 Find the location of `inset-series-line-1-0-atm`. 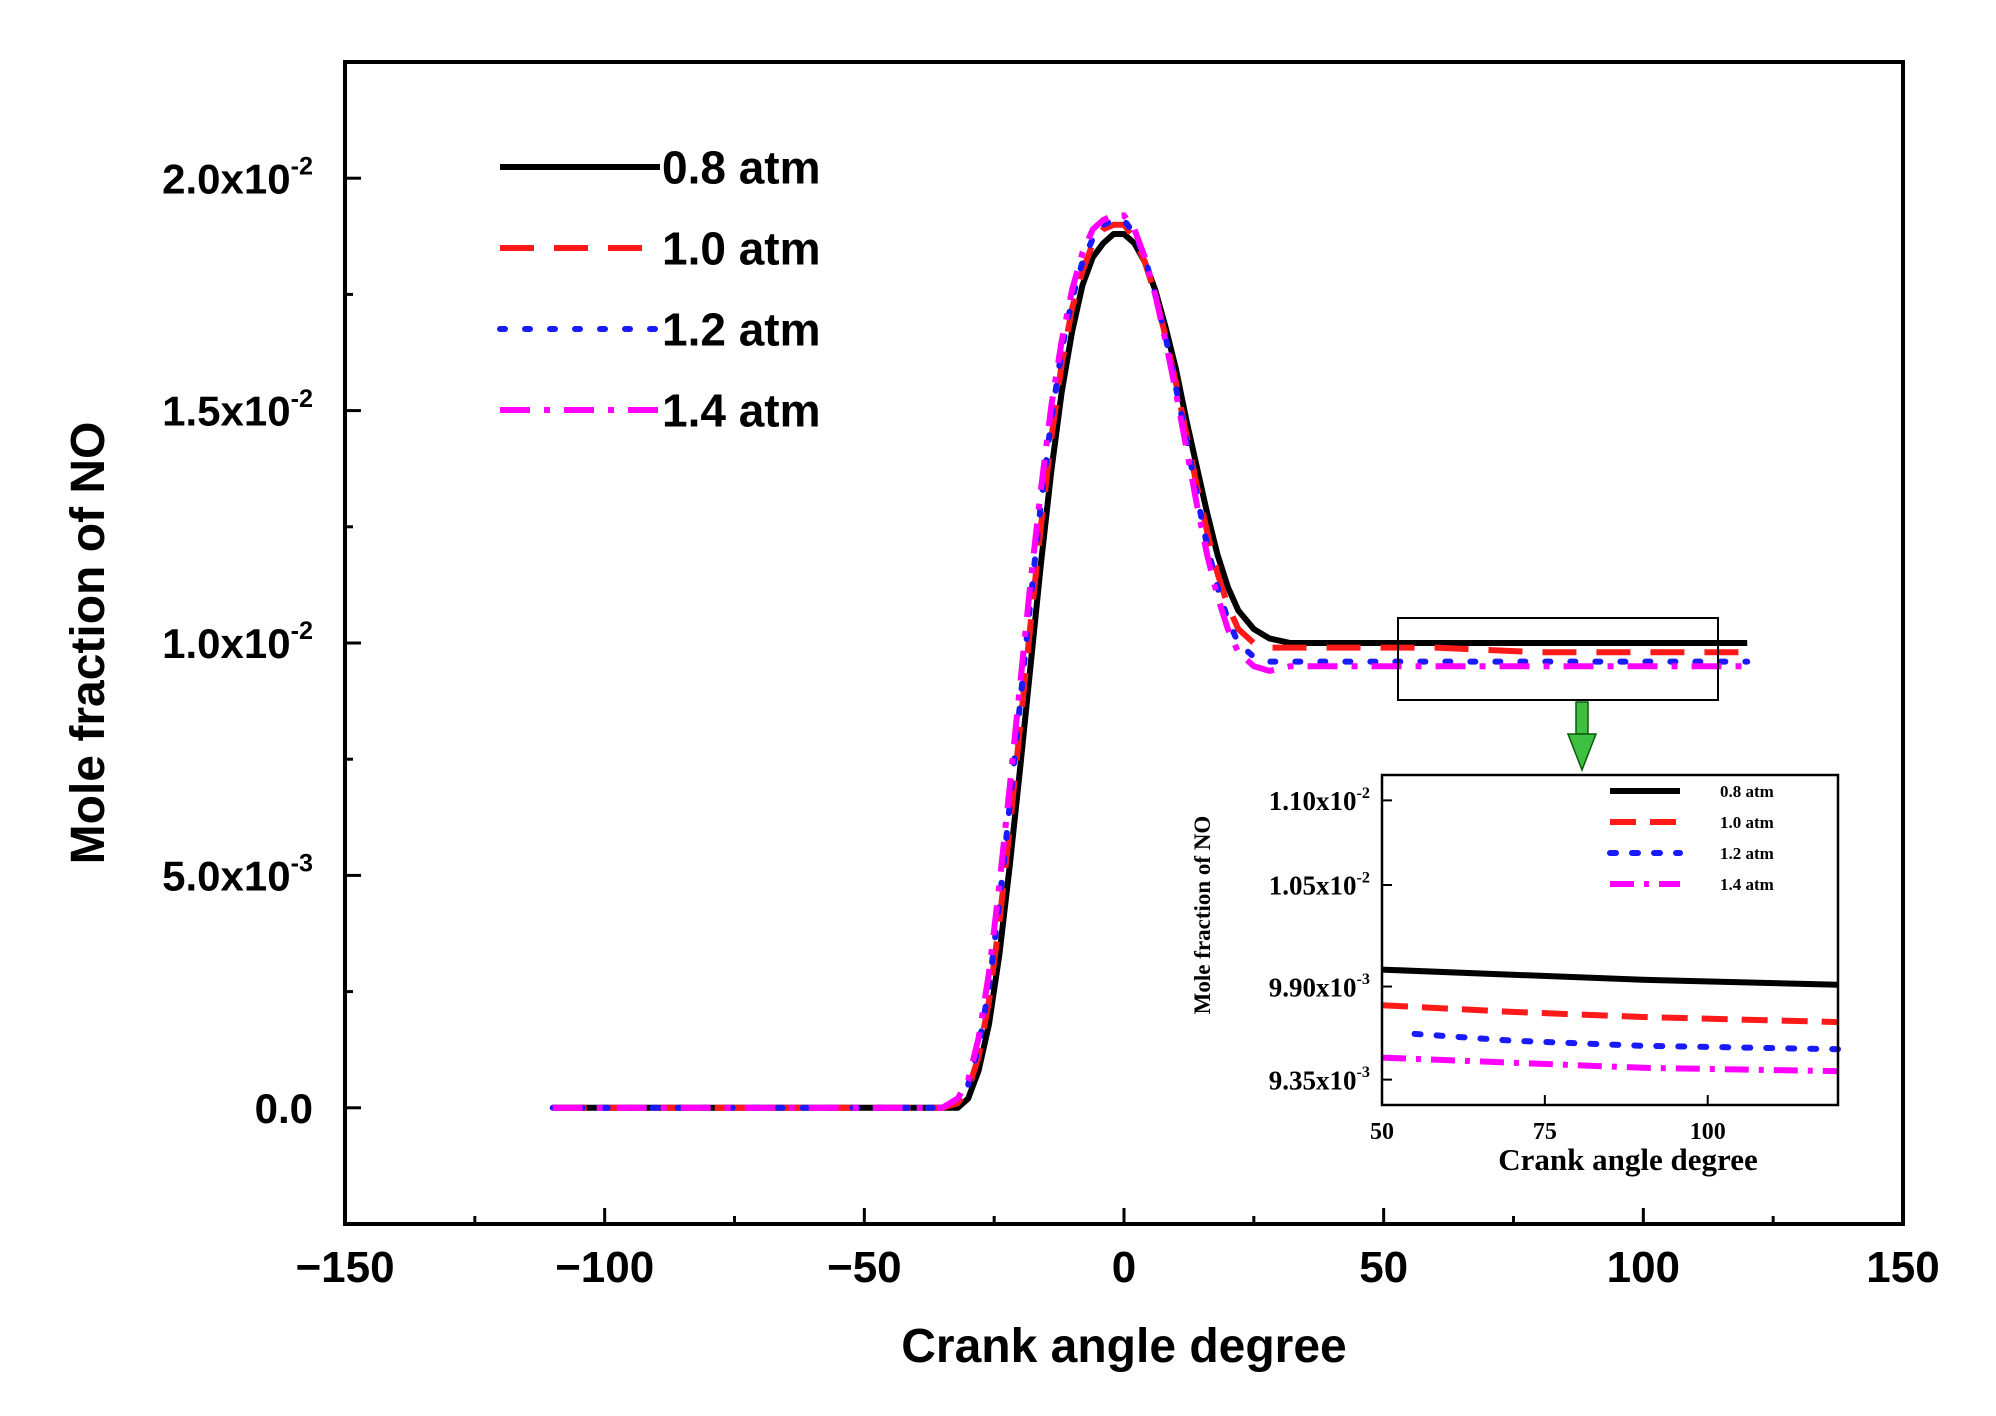

inset-series-line-1-0-atm is located at coordinates (1610, 1014).